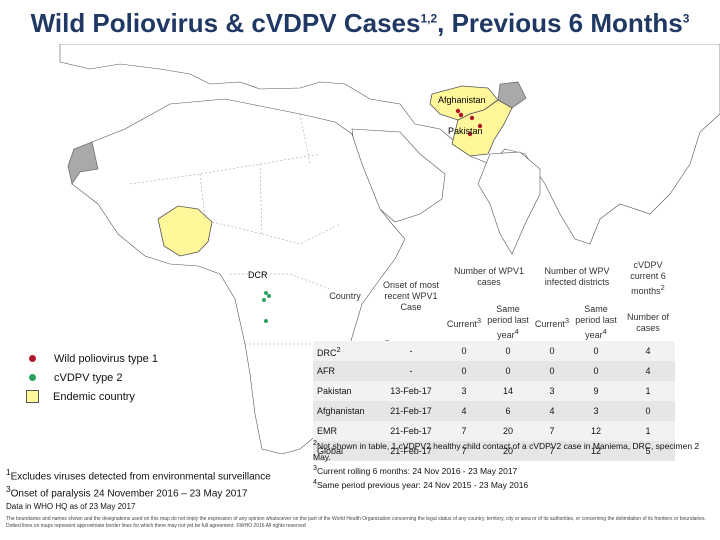 This screenshot has width=720, height=540. Describe the element at coordinates (32, 358) in the screenshot. I see `red-dot-icon` at that location.